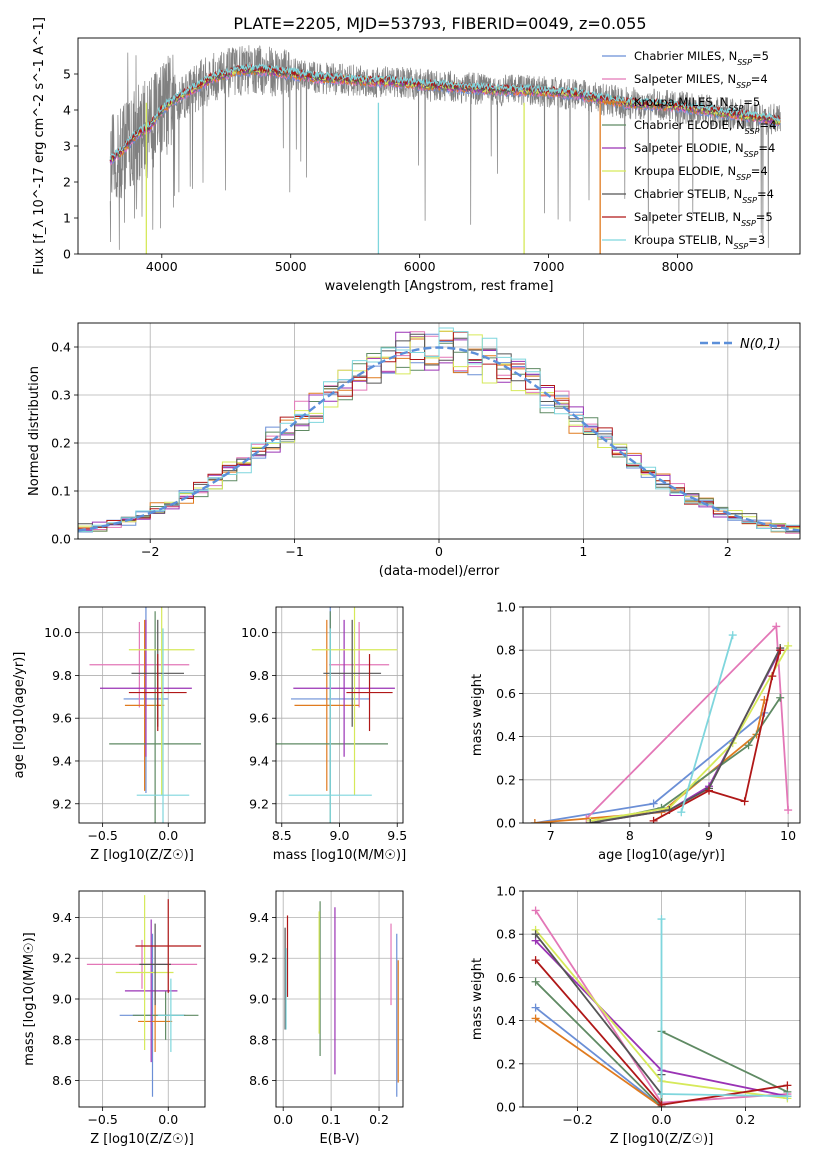 This screenshot has height=1170, width=819. What do you see at coordinates (701, 58) in the screenshot?
I see `legend-label-0: Chabrier MILES, NSSP=5` at bounding box center [701, 58].